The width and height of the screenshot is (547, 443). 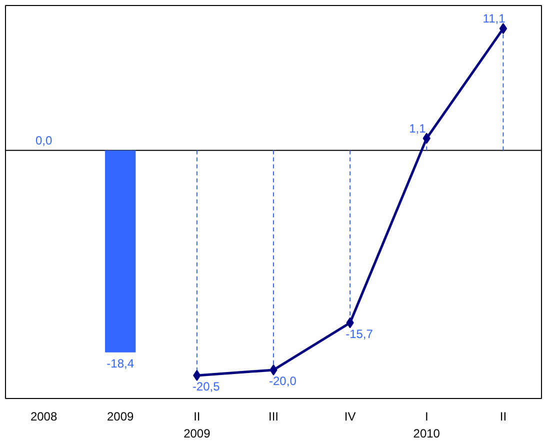 What do you see at coordinates (273, 417) in the screenshot?
I see `x-tick-label: III` at bounding box center [273, 417].